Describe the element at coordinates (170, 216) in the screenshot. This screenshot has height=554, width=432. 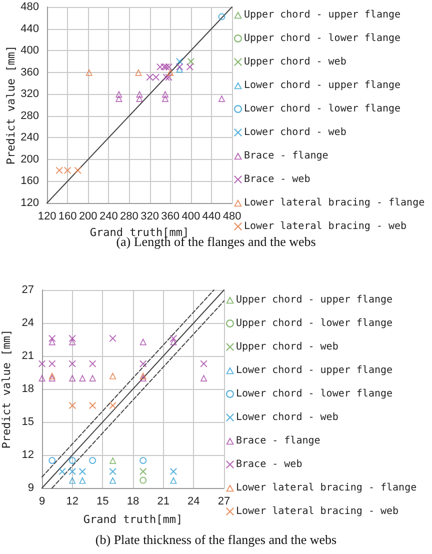
I see `x-tick-label: 360` at that location.